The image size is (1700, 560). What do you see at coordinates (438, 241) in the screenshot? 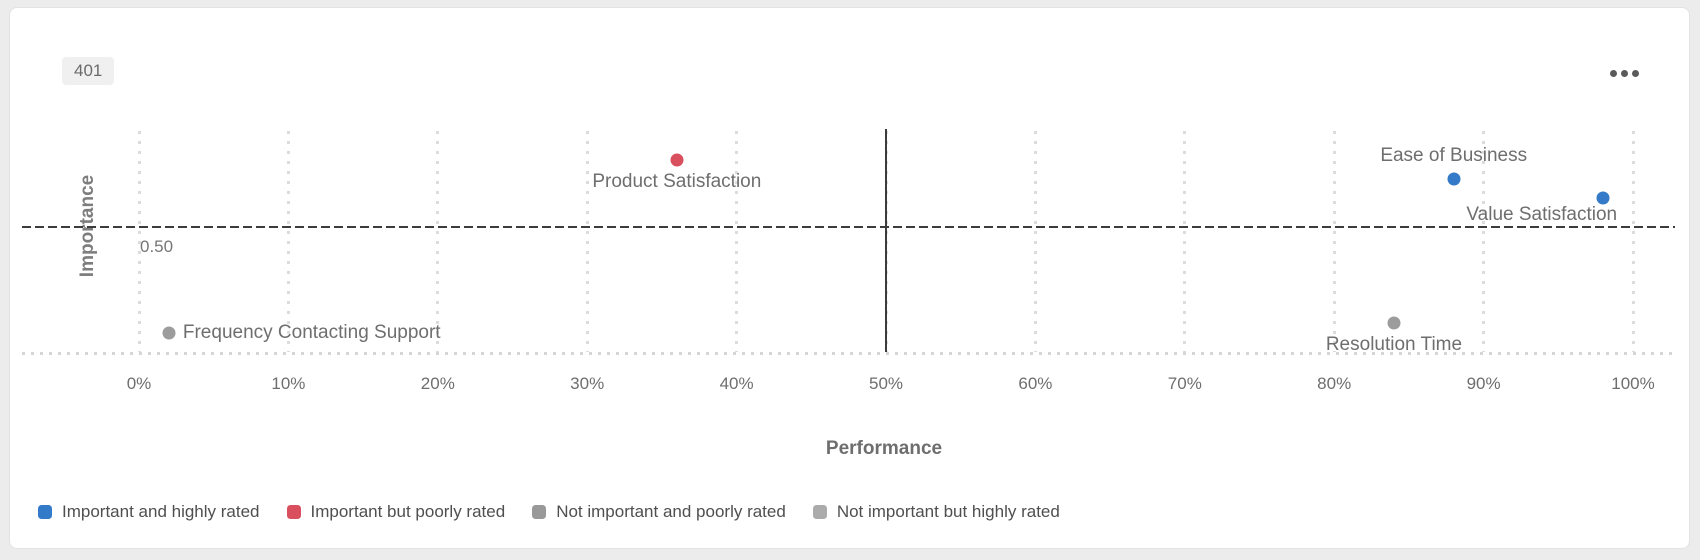
I see `gridline-20%` at bounding box center [438, 241].